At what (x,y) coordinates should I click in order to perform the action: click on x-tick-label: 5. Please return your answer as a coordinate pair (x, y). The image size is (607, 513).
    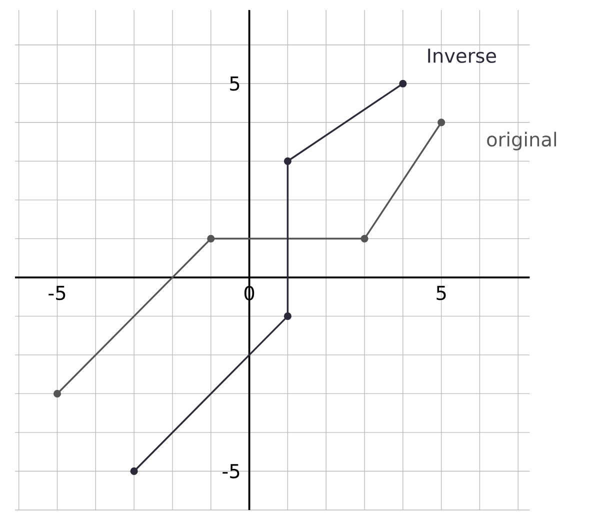
    Looking at the image, I should click on (441, 293).